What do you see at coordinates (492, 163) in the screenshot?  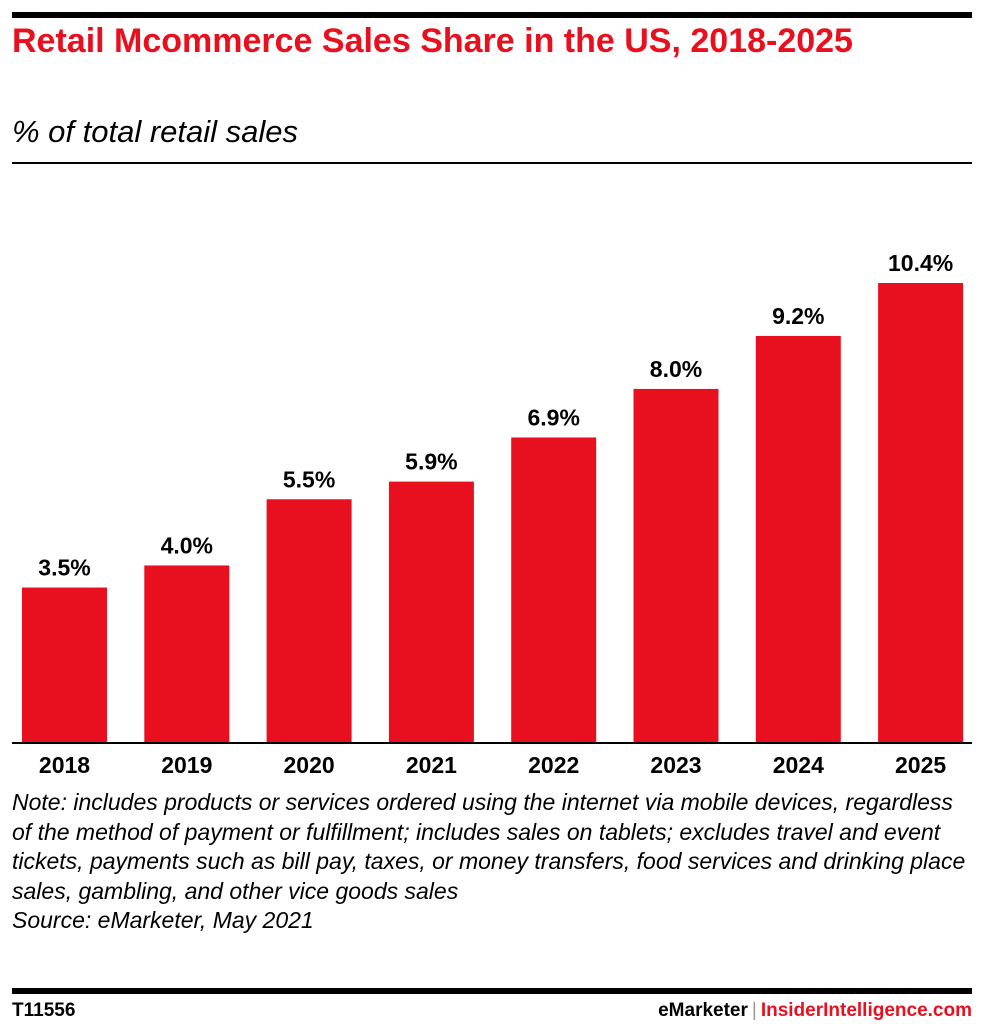 I see `subtitle-rule` at bounding box center [492, 163].